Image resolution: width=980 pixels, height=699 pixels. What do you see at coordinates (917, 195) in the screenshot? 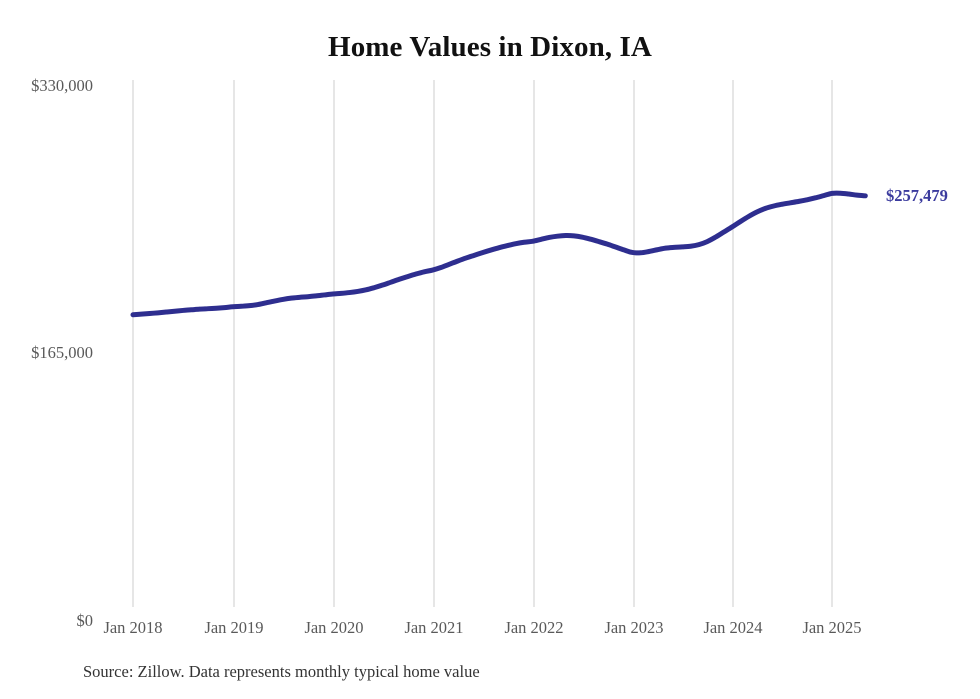
I see `end-value-label: $257,479` at bounding box center [917, 195].